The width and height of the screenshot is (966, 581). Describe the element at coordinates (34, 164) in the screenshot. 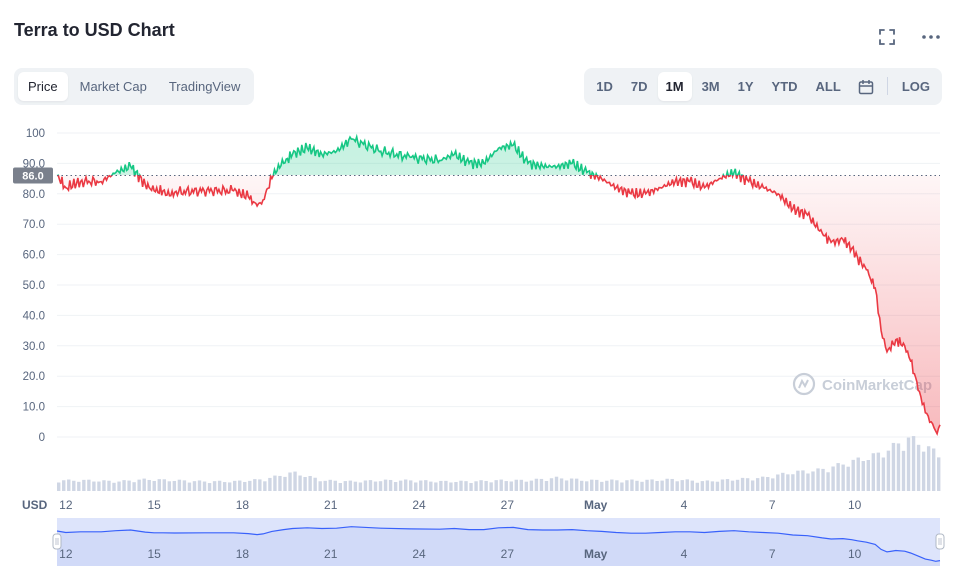

I see `y-tick-label: 90.0` at that location.